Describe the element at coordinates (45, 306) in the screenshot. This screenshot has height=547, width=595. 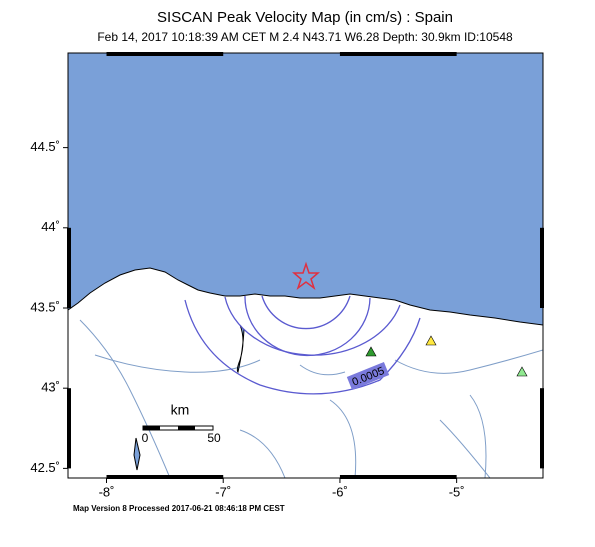
I see `y-tick-label: 43.5˚` at that location.